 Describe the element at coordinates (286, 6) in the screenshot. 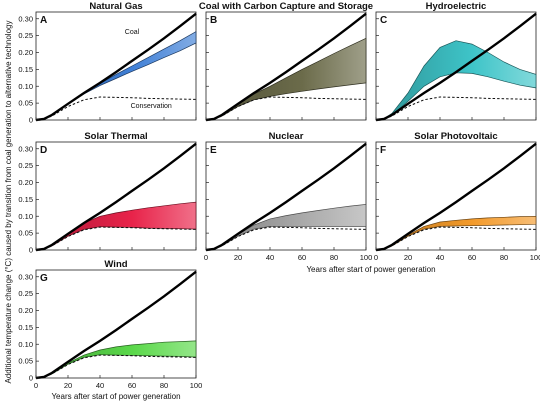

I see `panel-title: Coal with Carbon Capture and Storage` at that location.